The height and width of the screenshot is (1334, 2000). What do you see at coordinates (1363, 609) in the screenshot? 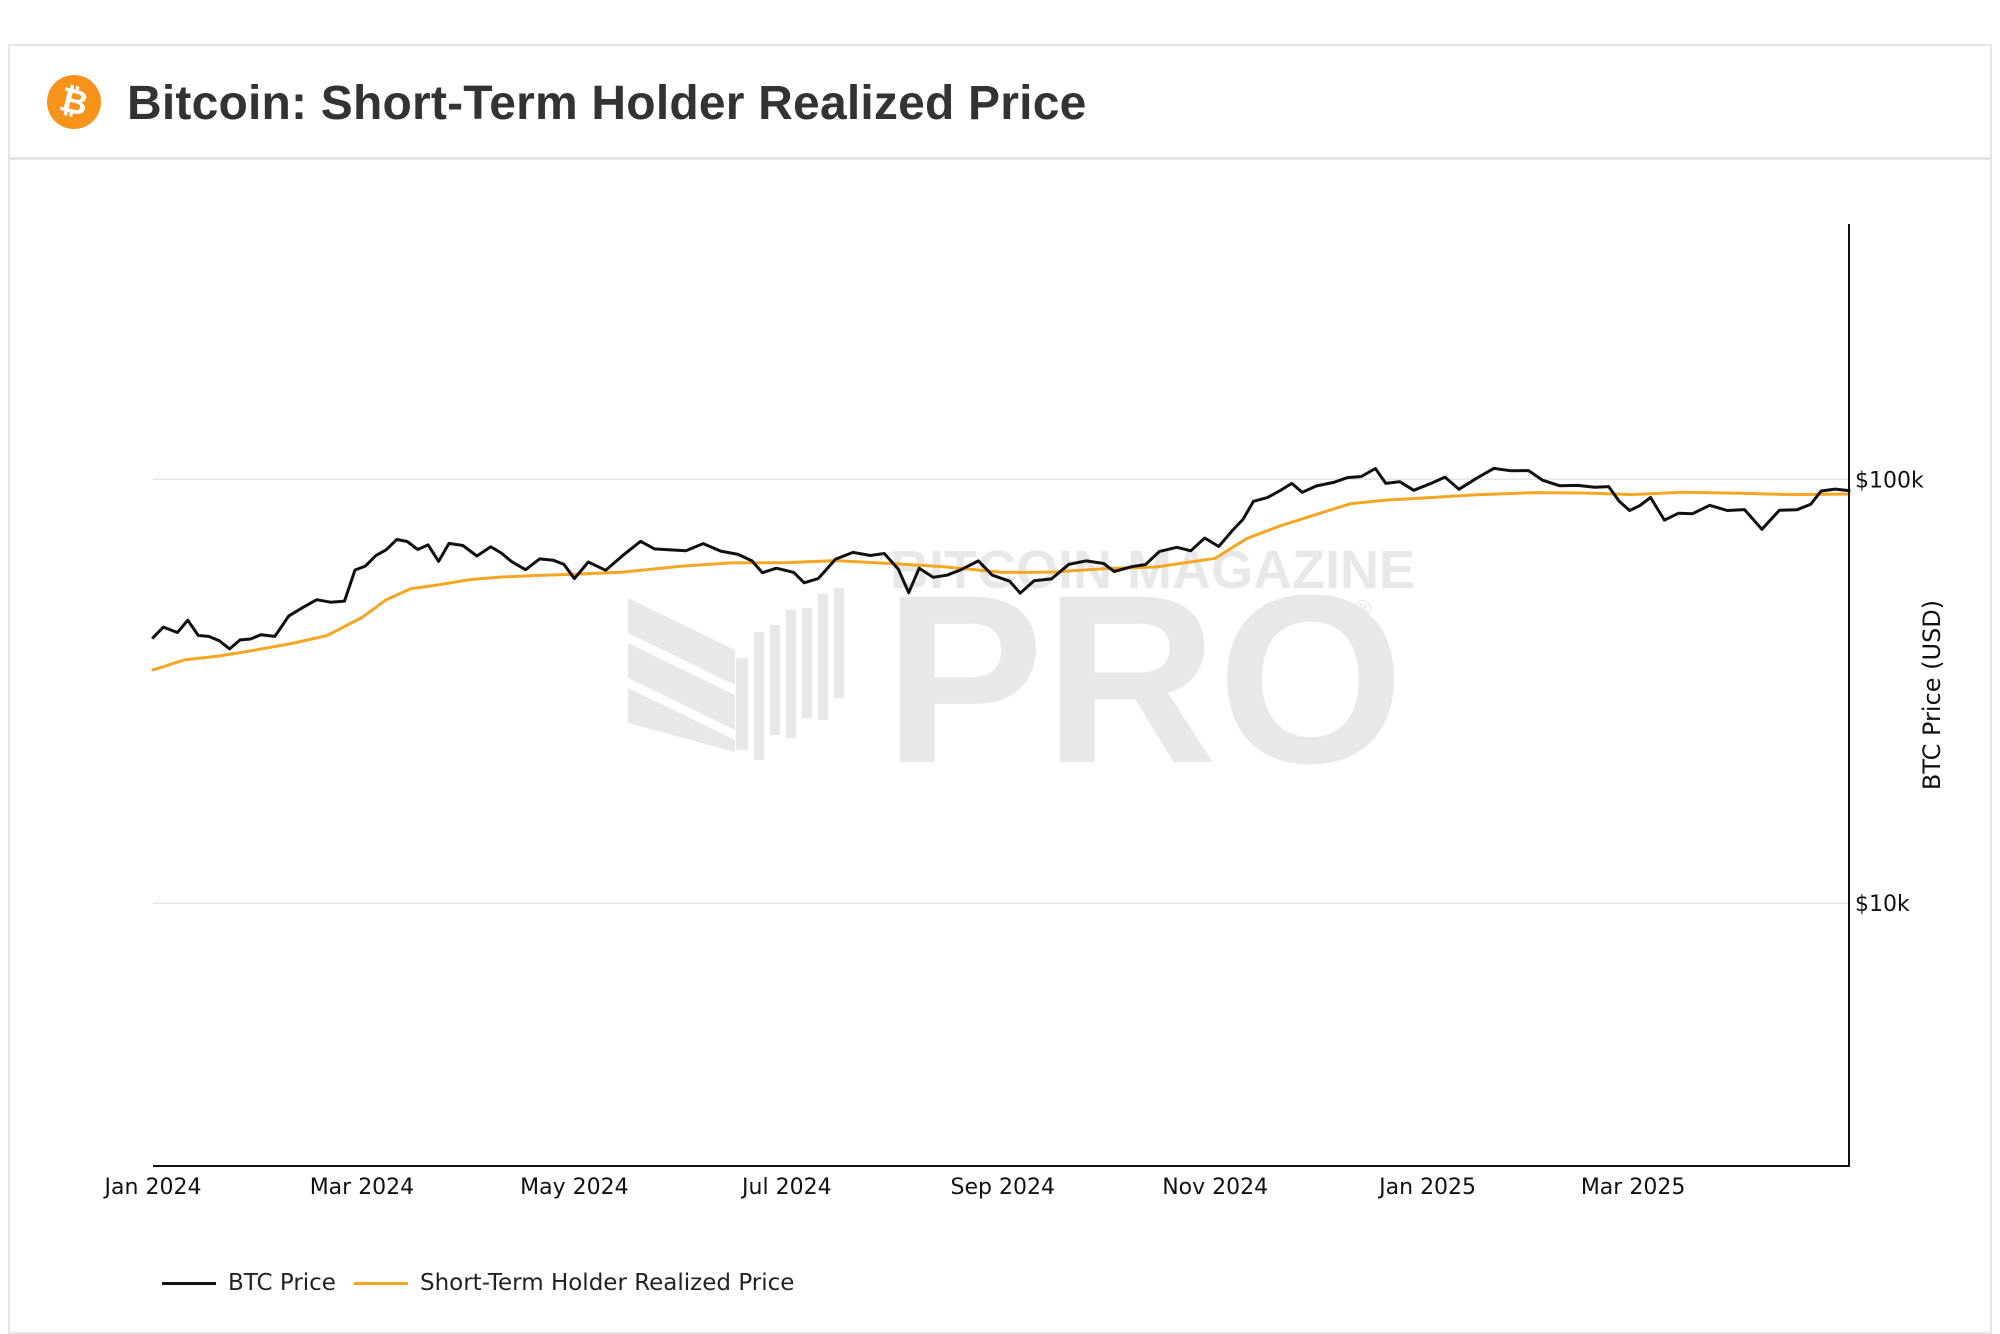
I see `watermark-registered-mark: ®` at bounding box center [1363, 609].